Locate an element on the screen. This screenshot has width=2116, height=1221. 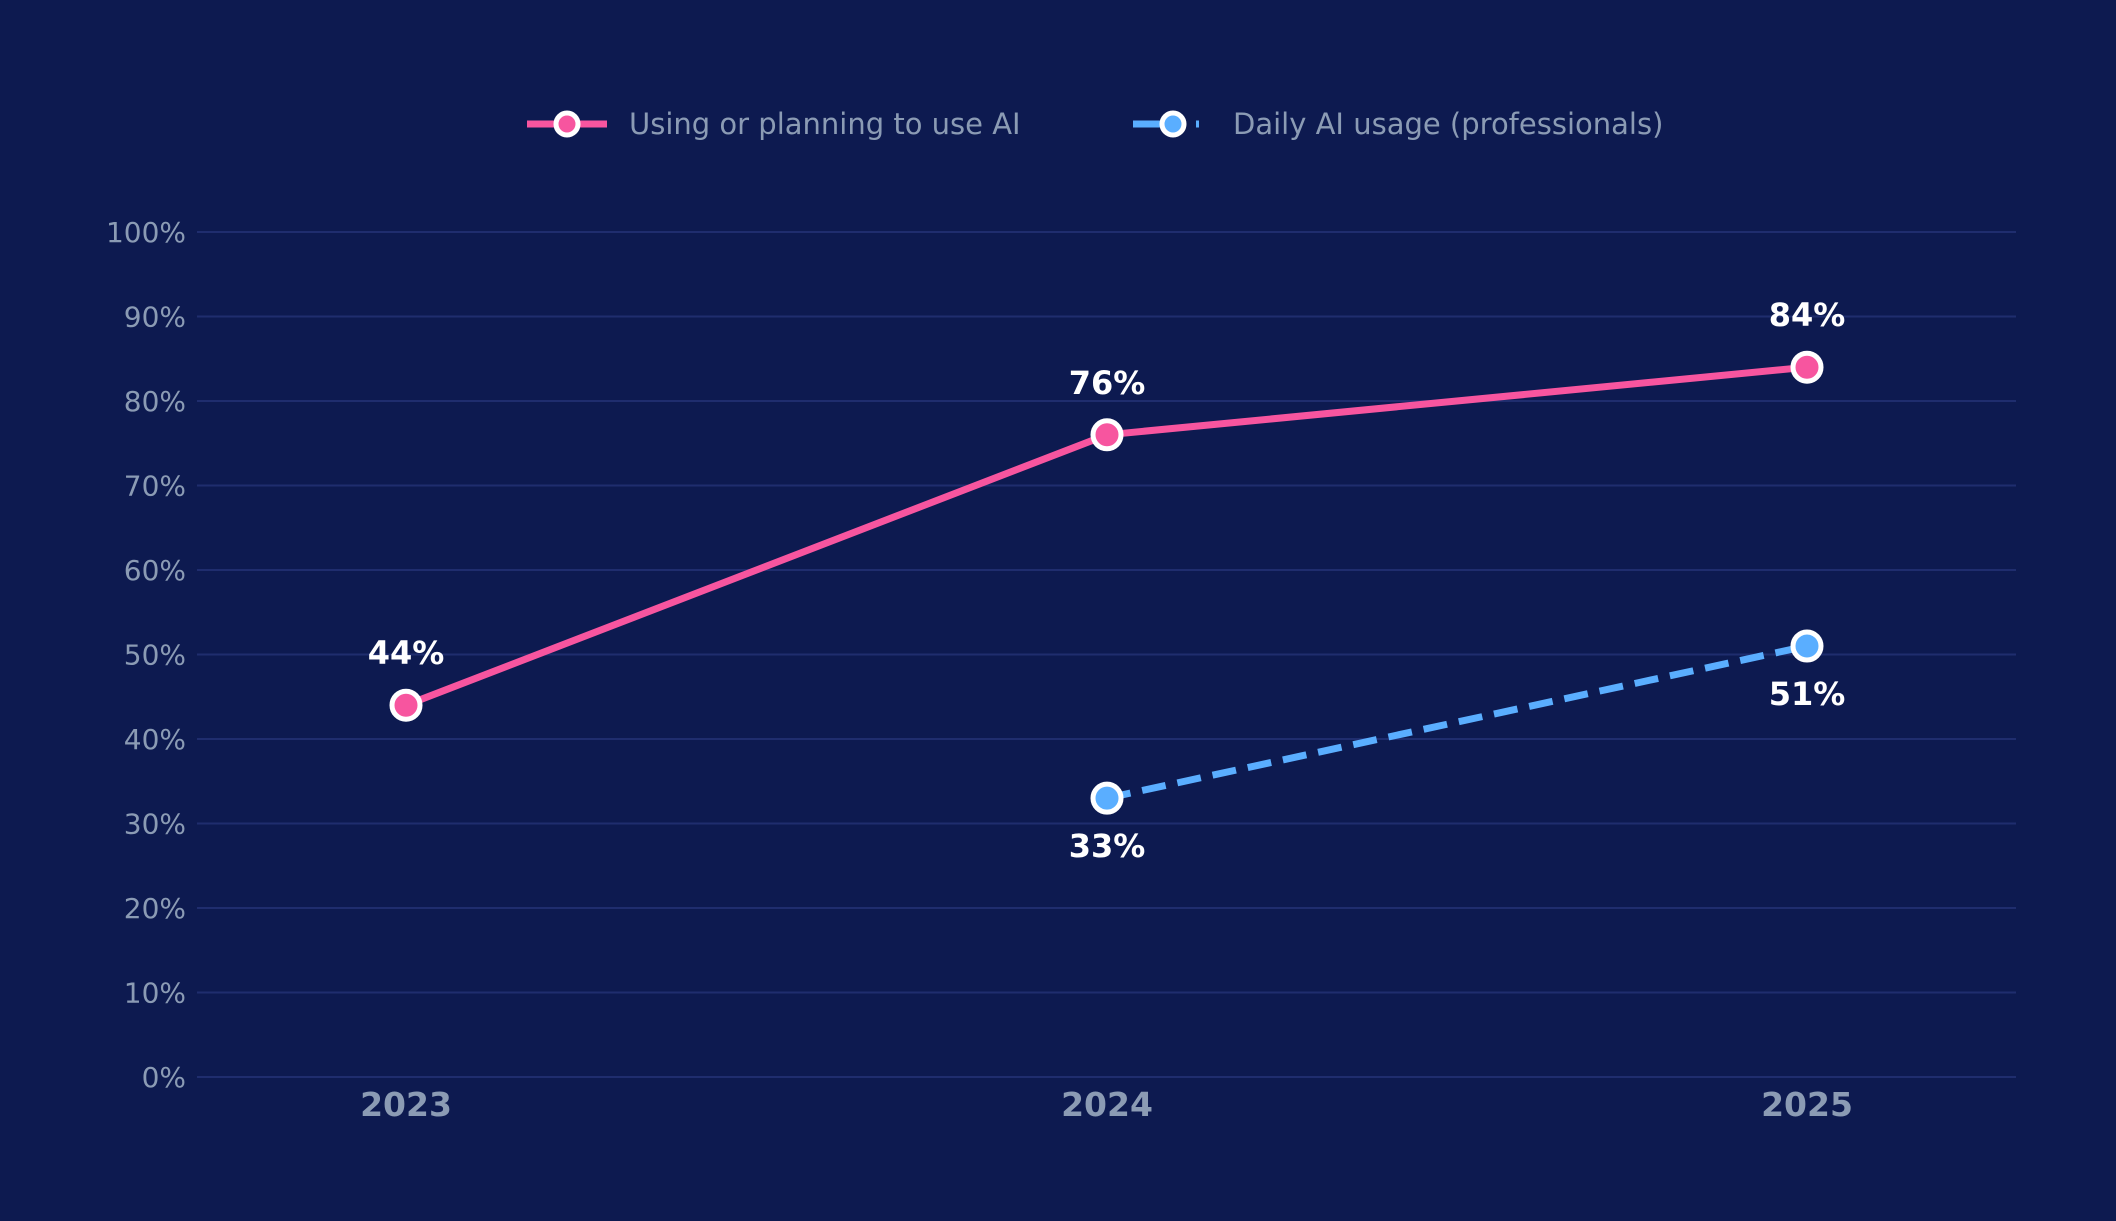
y-tick-label: 0% is located at coordinates (164, 1077).